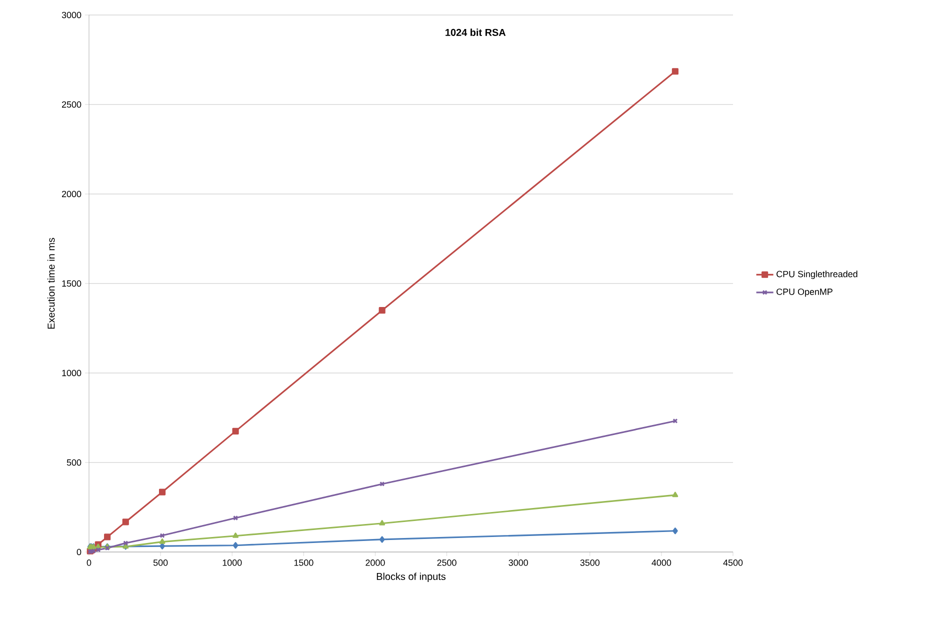 The width and height of the screenshot is (948, 618). Describe the element at coordinates (446, 563) in the screenshot. I see `x-tick-label: 2500` at that location.